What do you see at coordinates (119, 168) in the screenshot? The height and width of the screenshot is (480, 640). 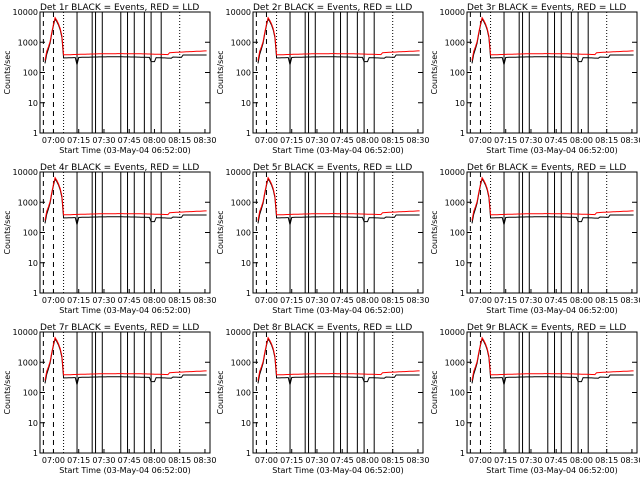 I see `chart-title: Det 4r BLACK = Events, RED = LLD` at bounding box center [119, 168].